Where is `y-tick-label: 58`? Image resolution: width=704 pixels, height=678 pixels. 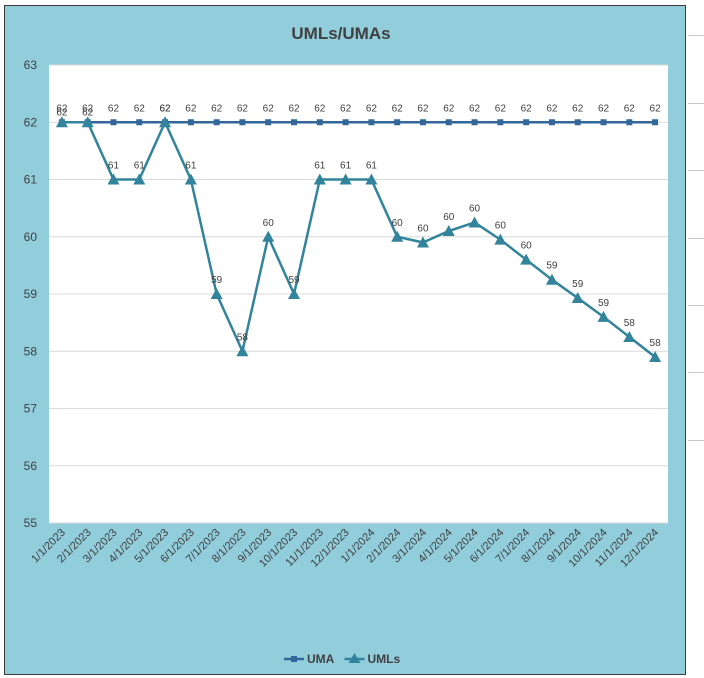 y-tick-label: 58 is located at coordinates (31, 351).